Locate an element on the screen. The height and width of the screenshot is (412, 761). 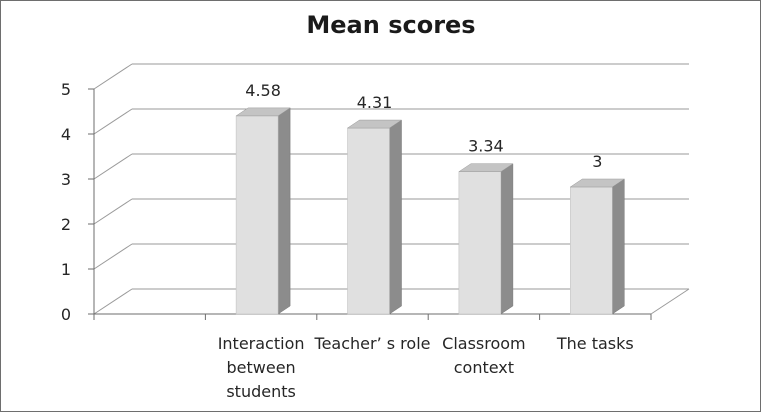
x-category-label: Teacher’ s role is located at coordinates (372, 343).